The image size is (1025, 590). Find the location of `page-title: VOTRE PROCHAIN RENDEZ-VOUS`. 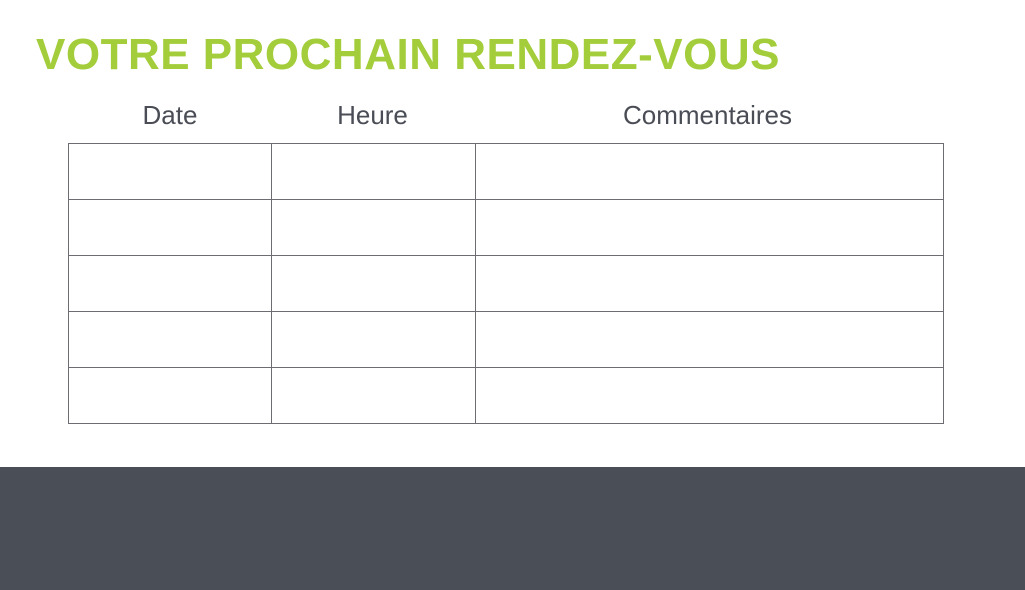

page-title: VOTRE PROCHAIN RENDEZ-VOUS is located at coordinates (408, 54).